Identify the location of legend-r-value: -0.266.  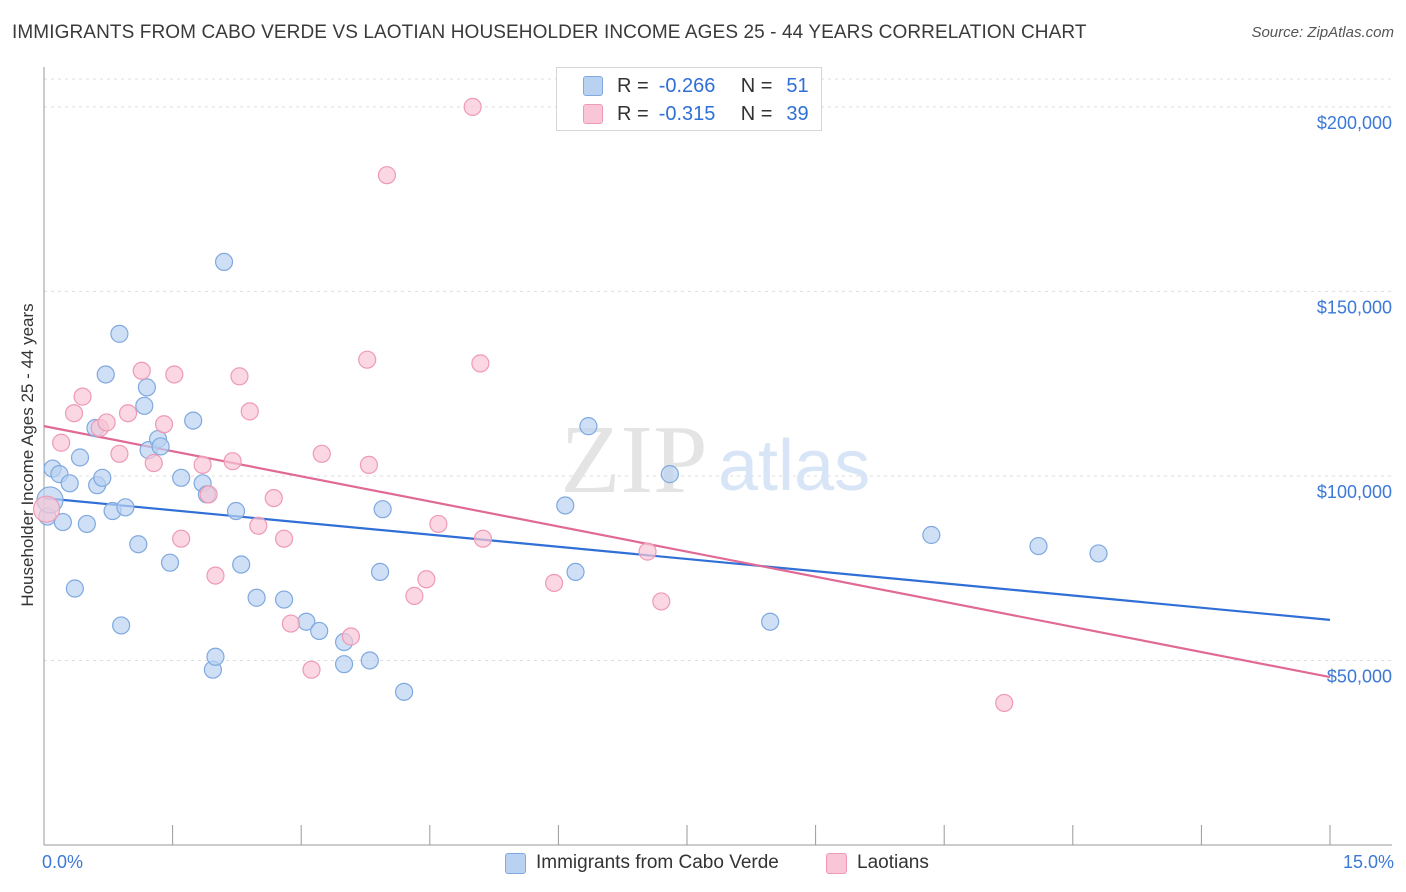
(687, 85).